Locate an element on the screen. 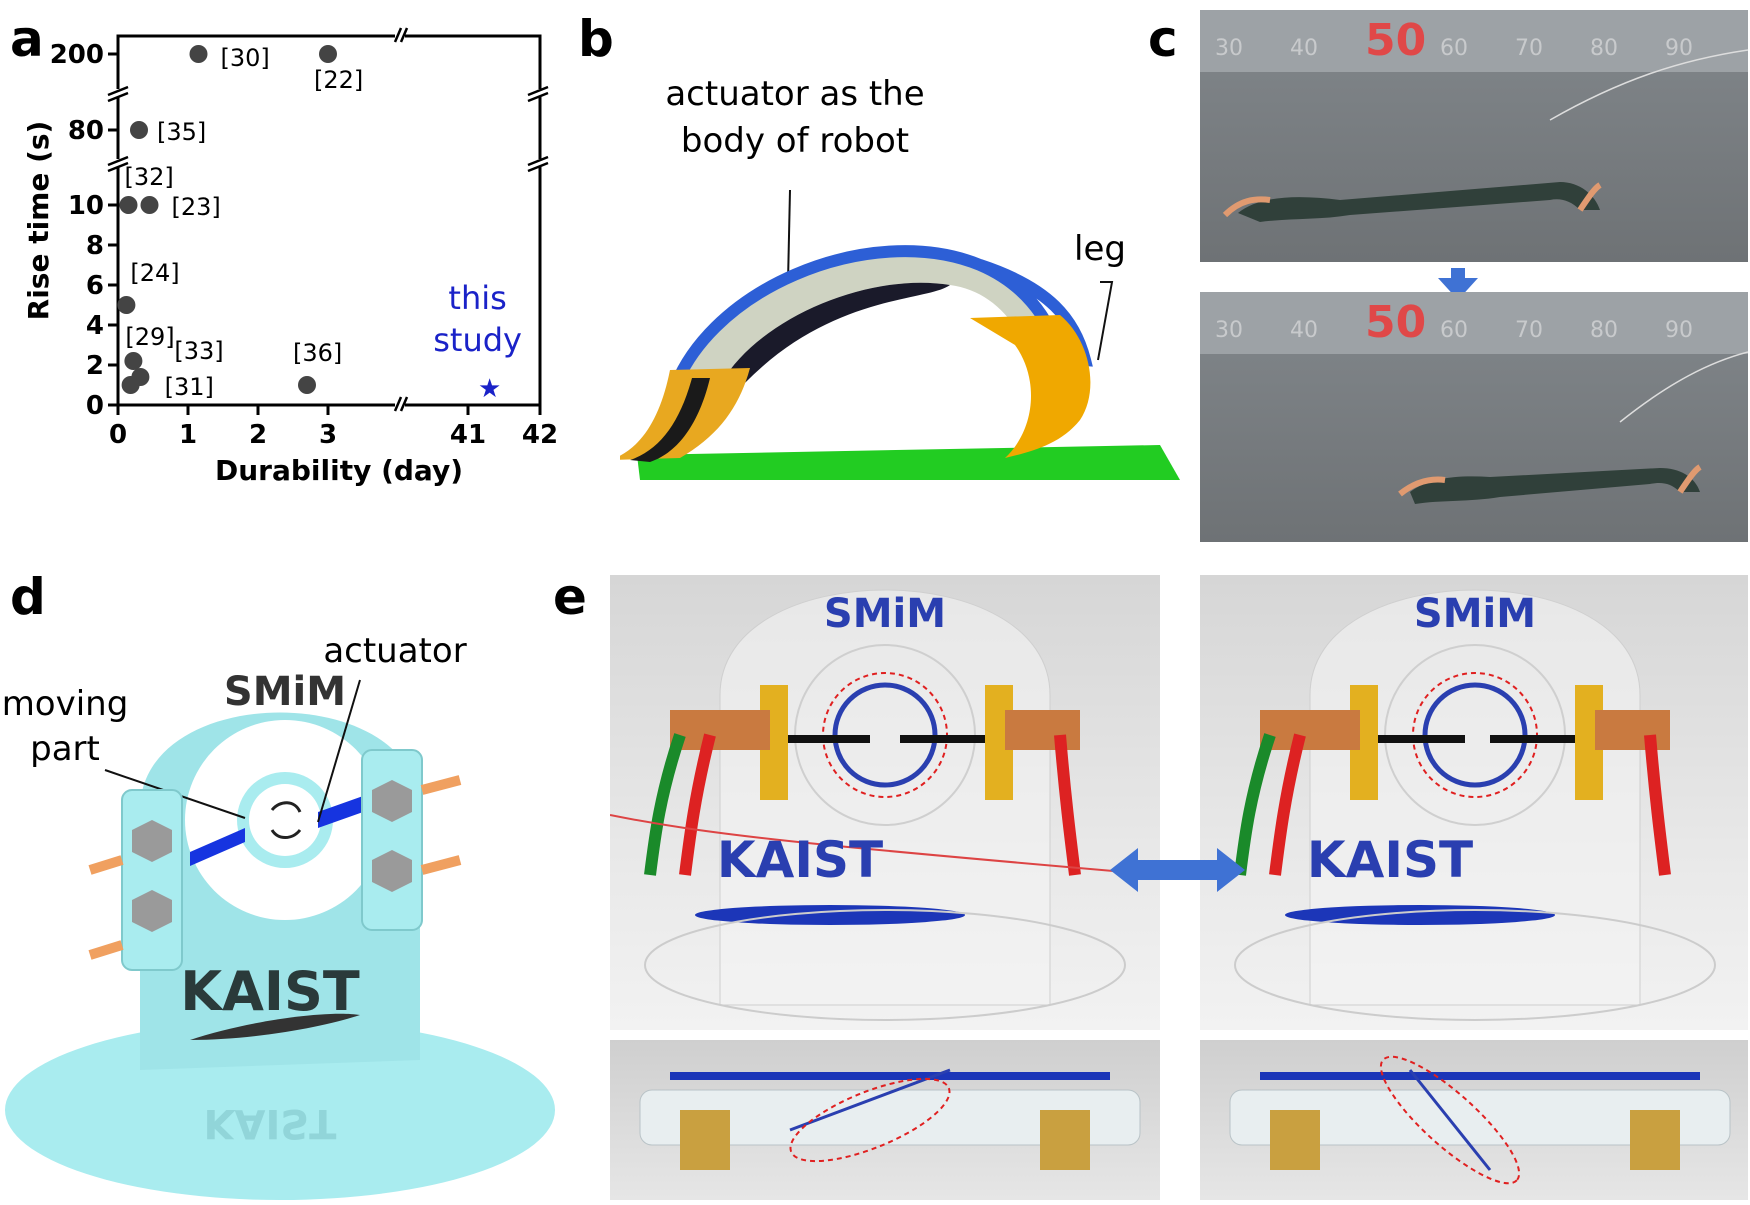 The image size is (1750, 1205). left-leg-shadow is located at coordinates (670, 420).